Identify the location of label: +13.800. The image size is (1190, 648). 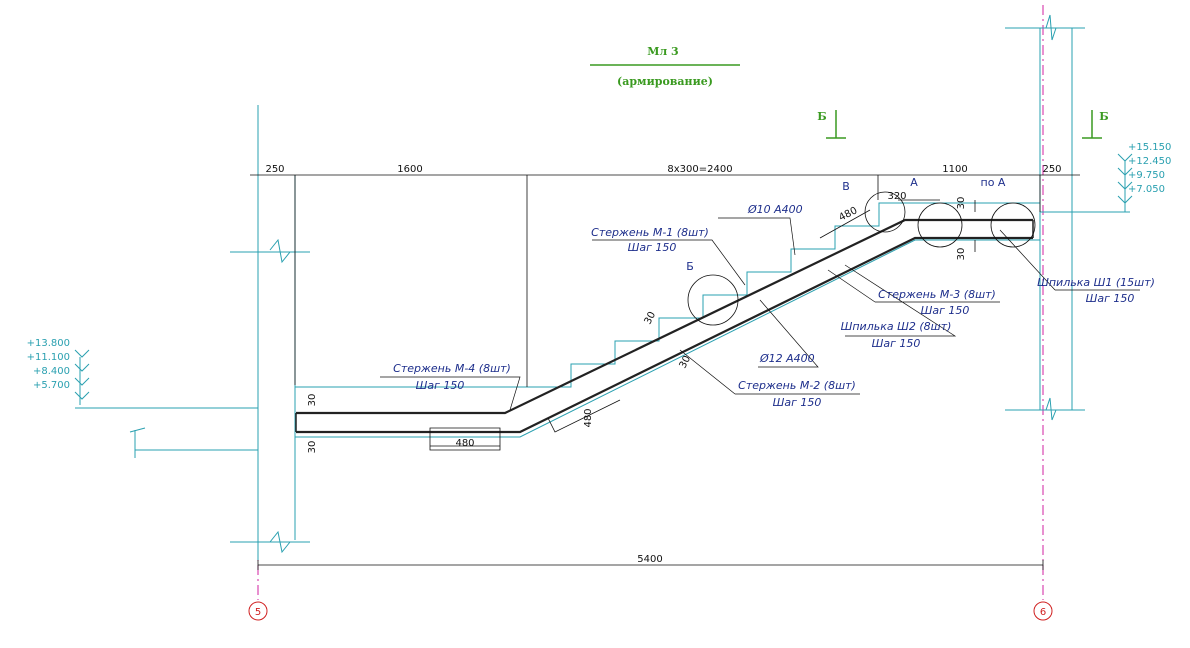
(48, 343).